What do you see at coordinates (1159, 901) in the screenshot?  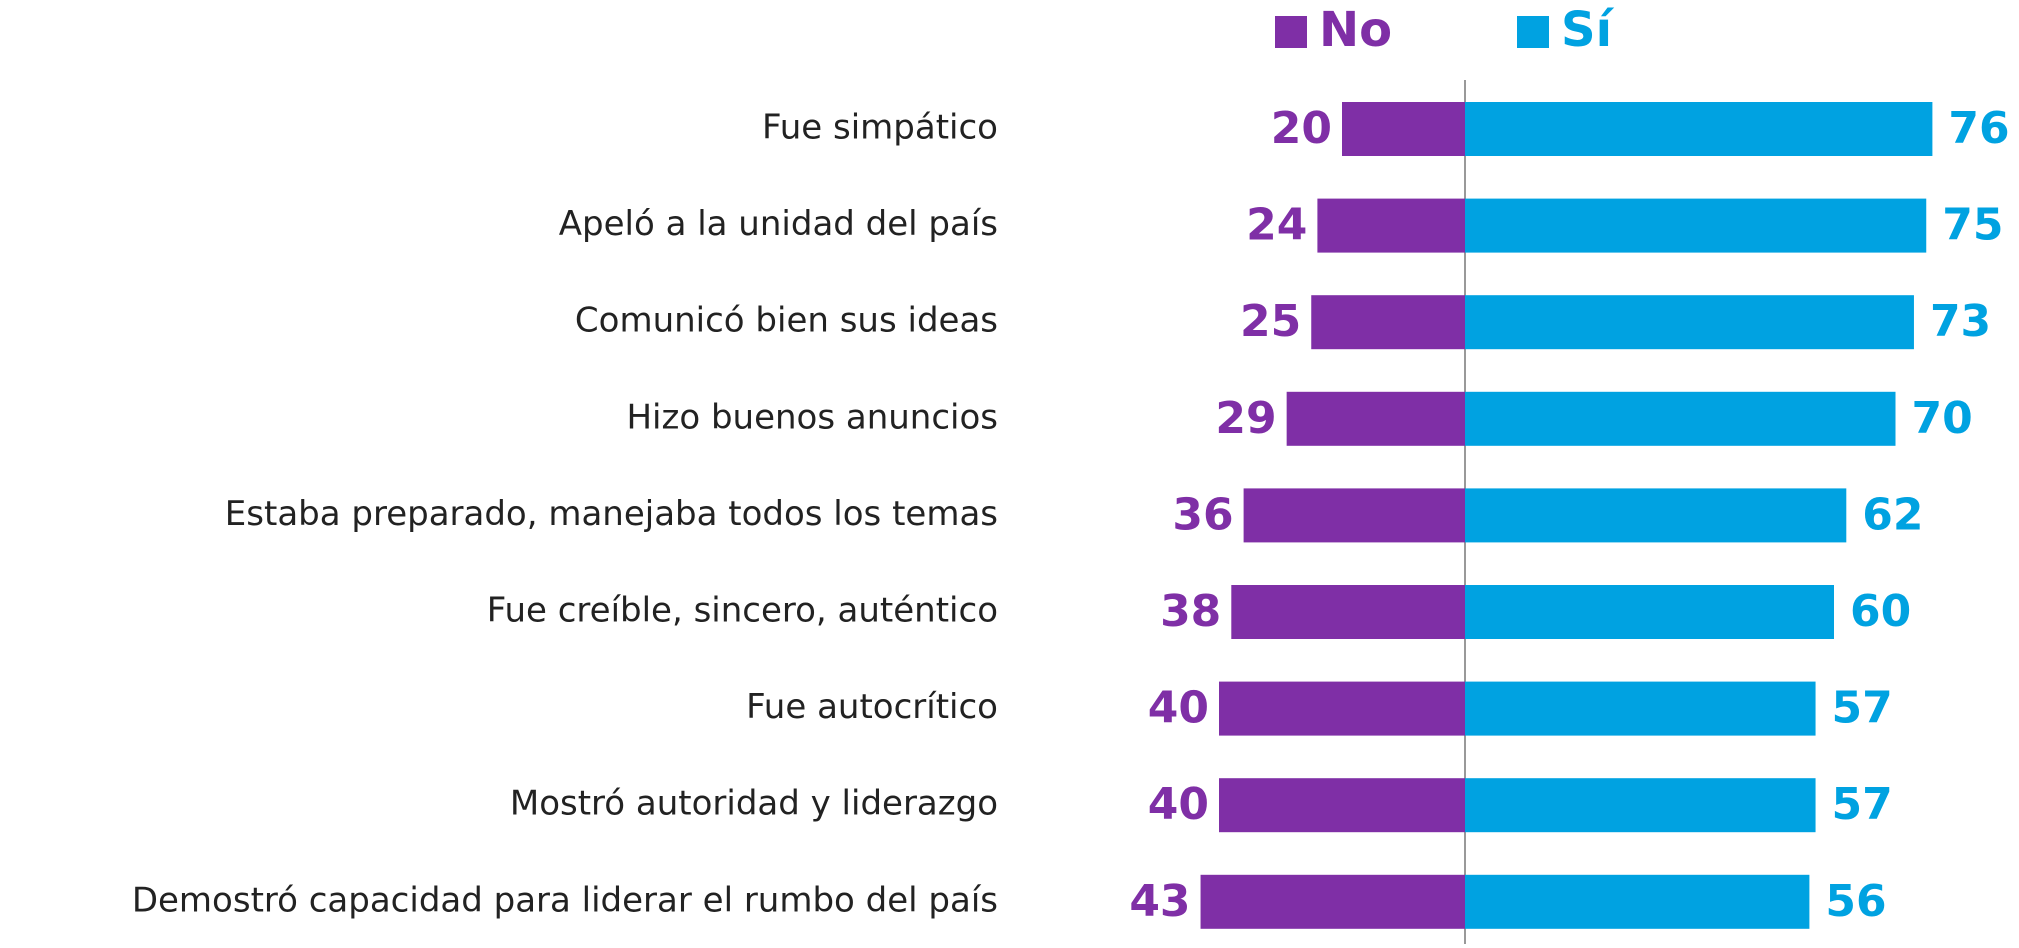 I see `value-label: 43` at bounding box center [1159, 901].